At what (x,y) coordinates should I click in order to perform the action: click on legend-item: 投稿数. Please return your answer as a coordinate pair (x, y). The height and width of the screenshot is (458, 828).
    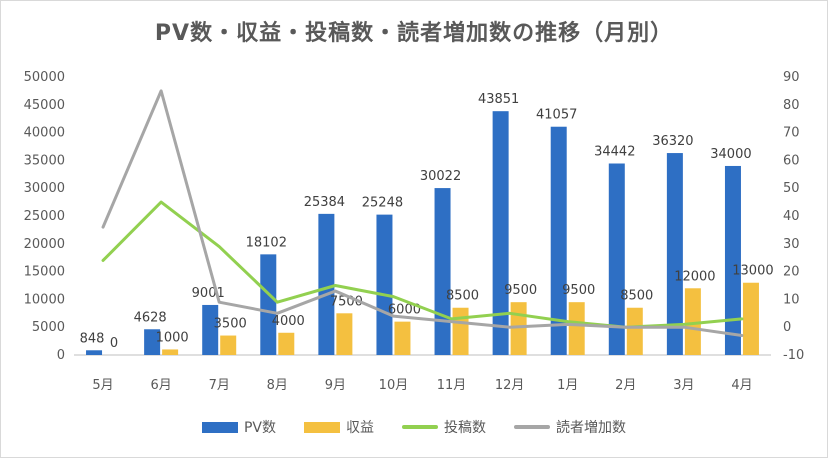
    Looking at the image, I should click on (444, 427).